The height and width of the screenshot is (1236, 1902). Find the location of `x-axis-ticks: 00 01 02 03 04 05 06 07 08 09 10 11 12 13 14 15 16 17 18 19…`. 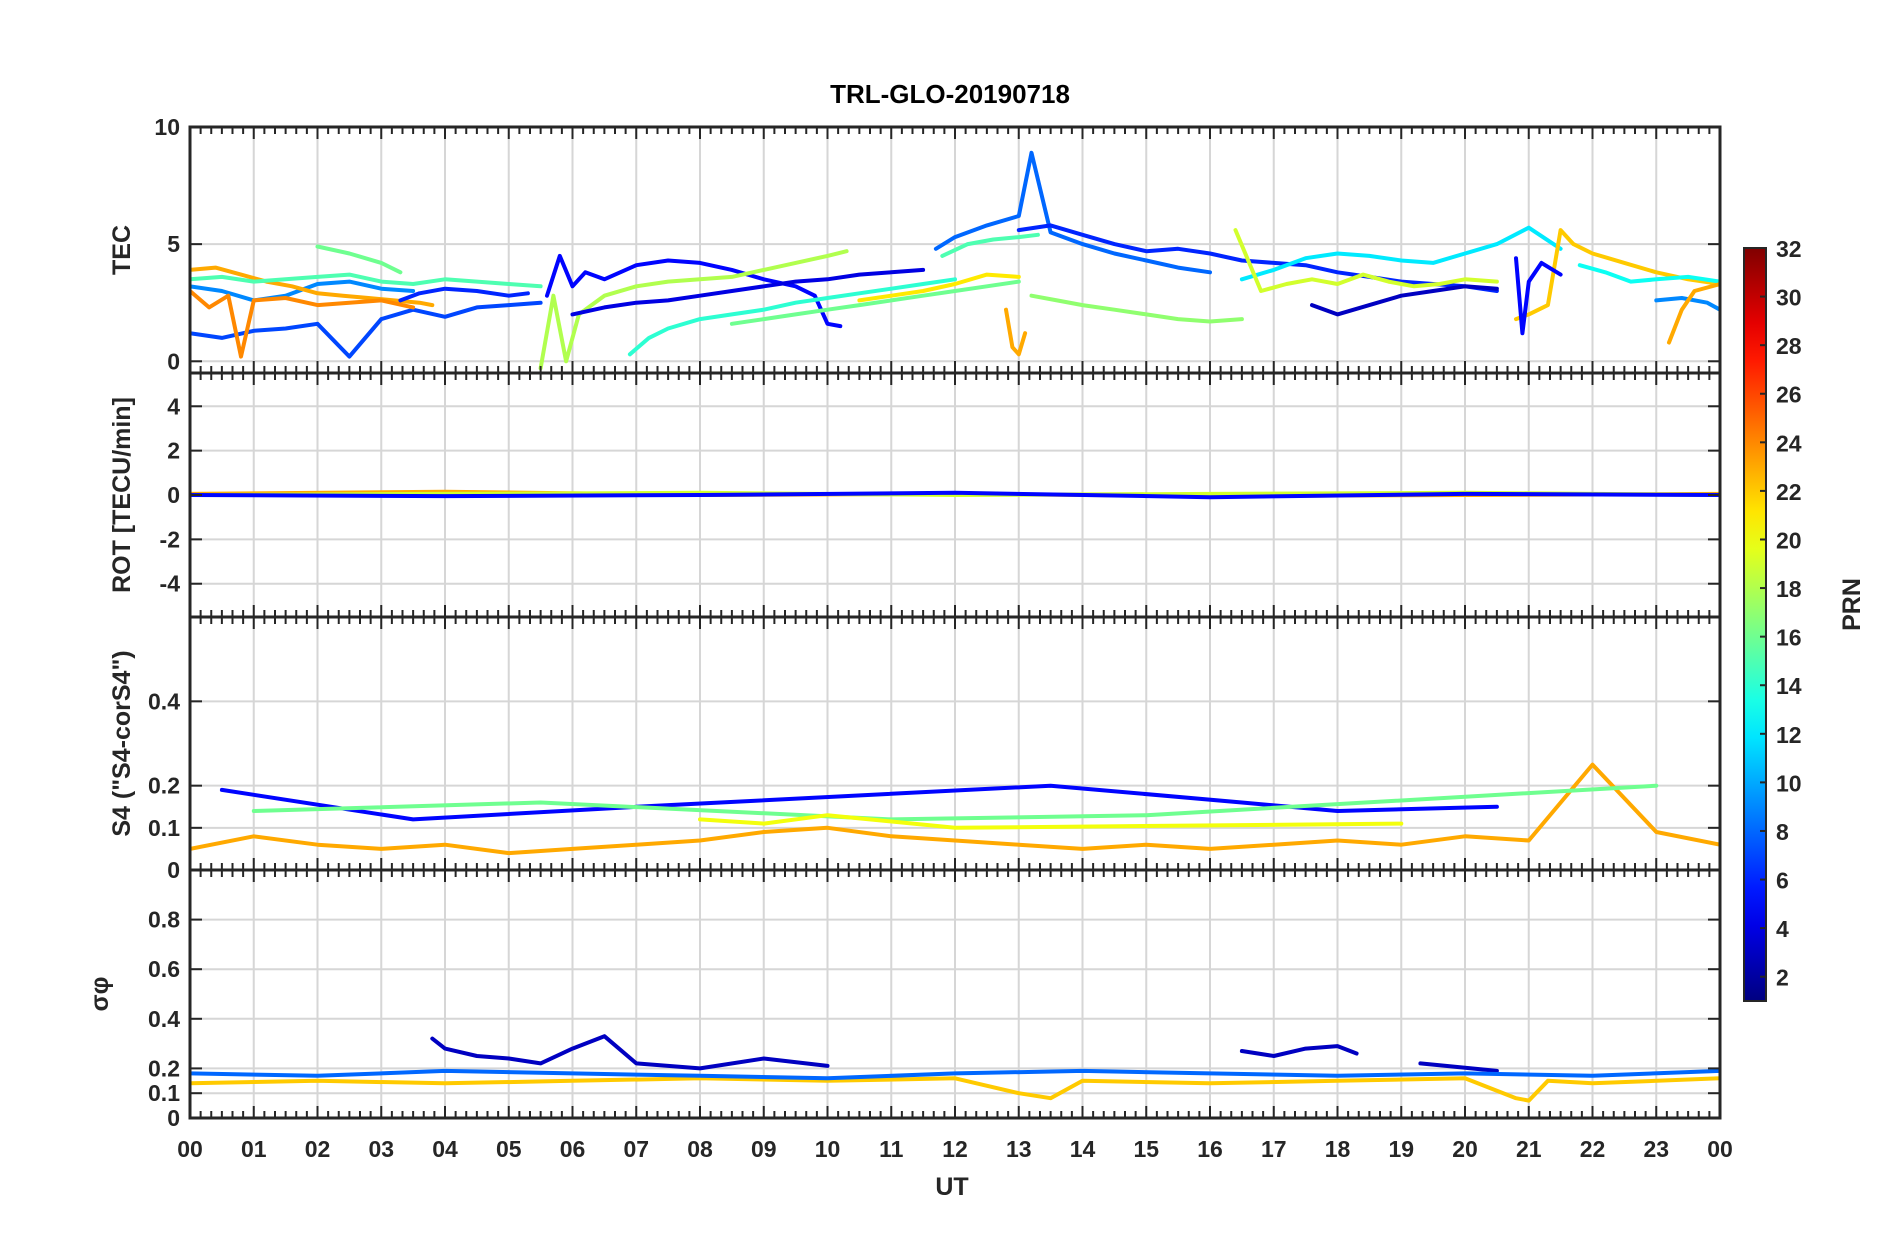

x-axis-ticks: 00 01 02 03 04 05 06 07 08 09 10 11 12 13 14 15 16 17 18 19… is located at coordinates (955, 1149).